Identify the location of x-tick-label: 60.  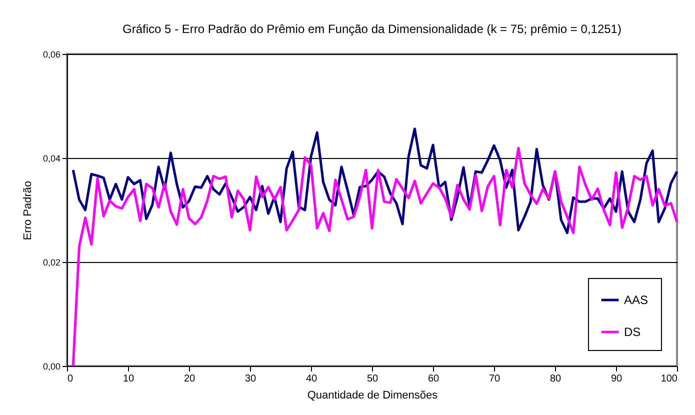
(434, 379).